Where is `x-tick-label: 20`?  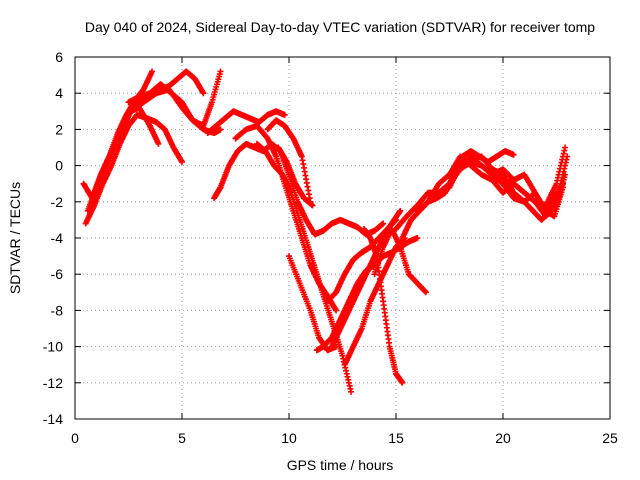 x-tick-label: 20 is located at coordinates (503, 438).